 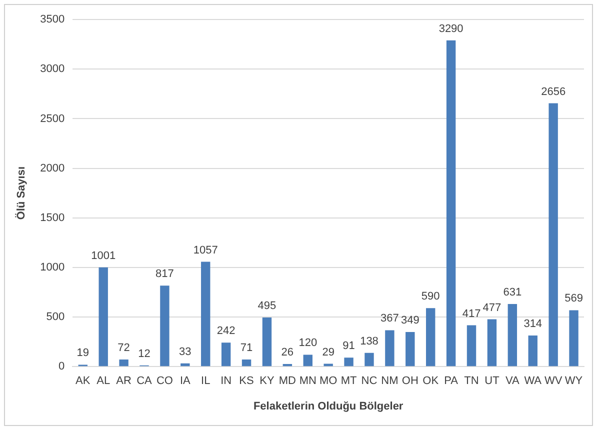 I want to click on data-label: 120, so click(x=308, y=343).